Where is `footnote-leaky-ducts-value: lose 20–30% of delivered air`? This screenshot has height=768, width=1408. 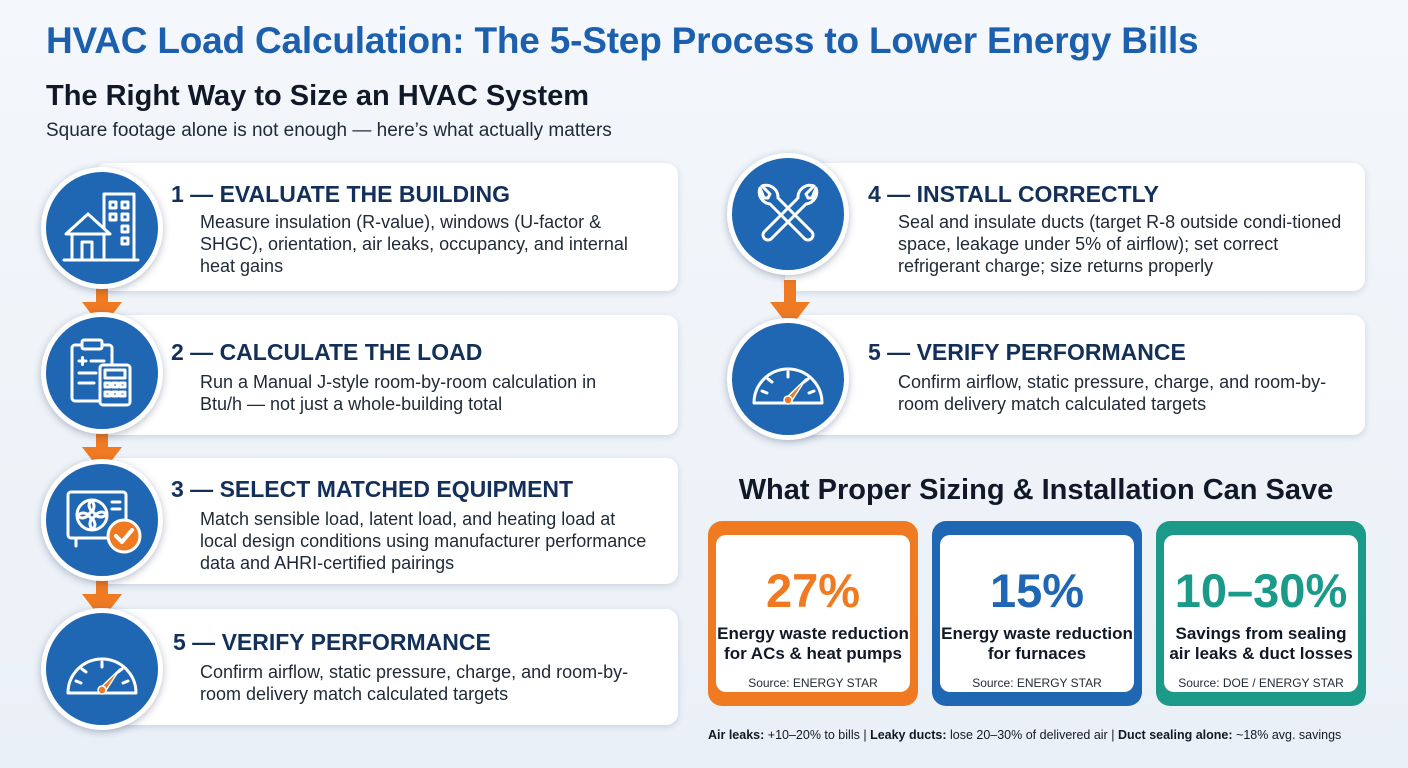
footnote-leaky-ducts-value: lose 20–30% of delivered air is located at coordinates (1028, 735).